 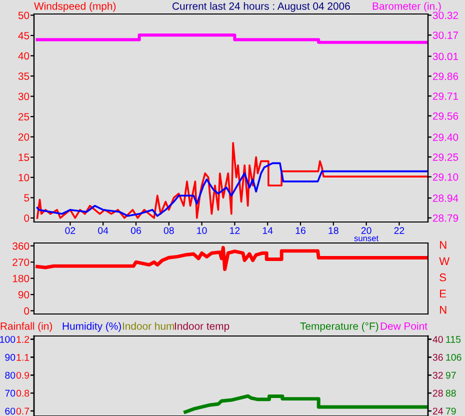 What do you see at coordinates (451, 393) in the screenshot?
I see `y2-tick-label: 88` at bounding box center [451, 393].